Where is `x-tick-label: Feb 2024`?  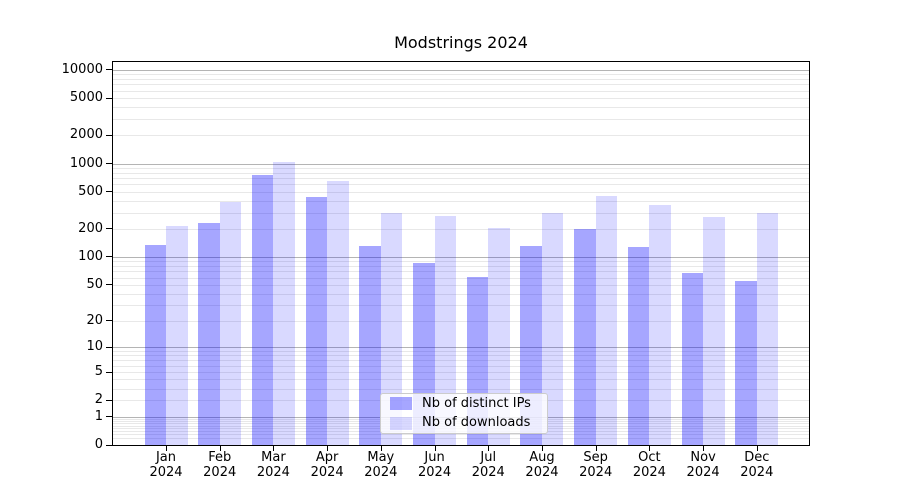
x-tick-label: Feb 2024 is located at coordinates (220, 465).